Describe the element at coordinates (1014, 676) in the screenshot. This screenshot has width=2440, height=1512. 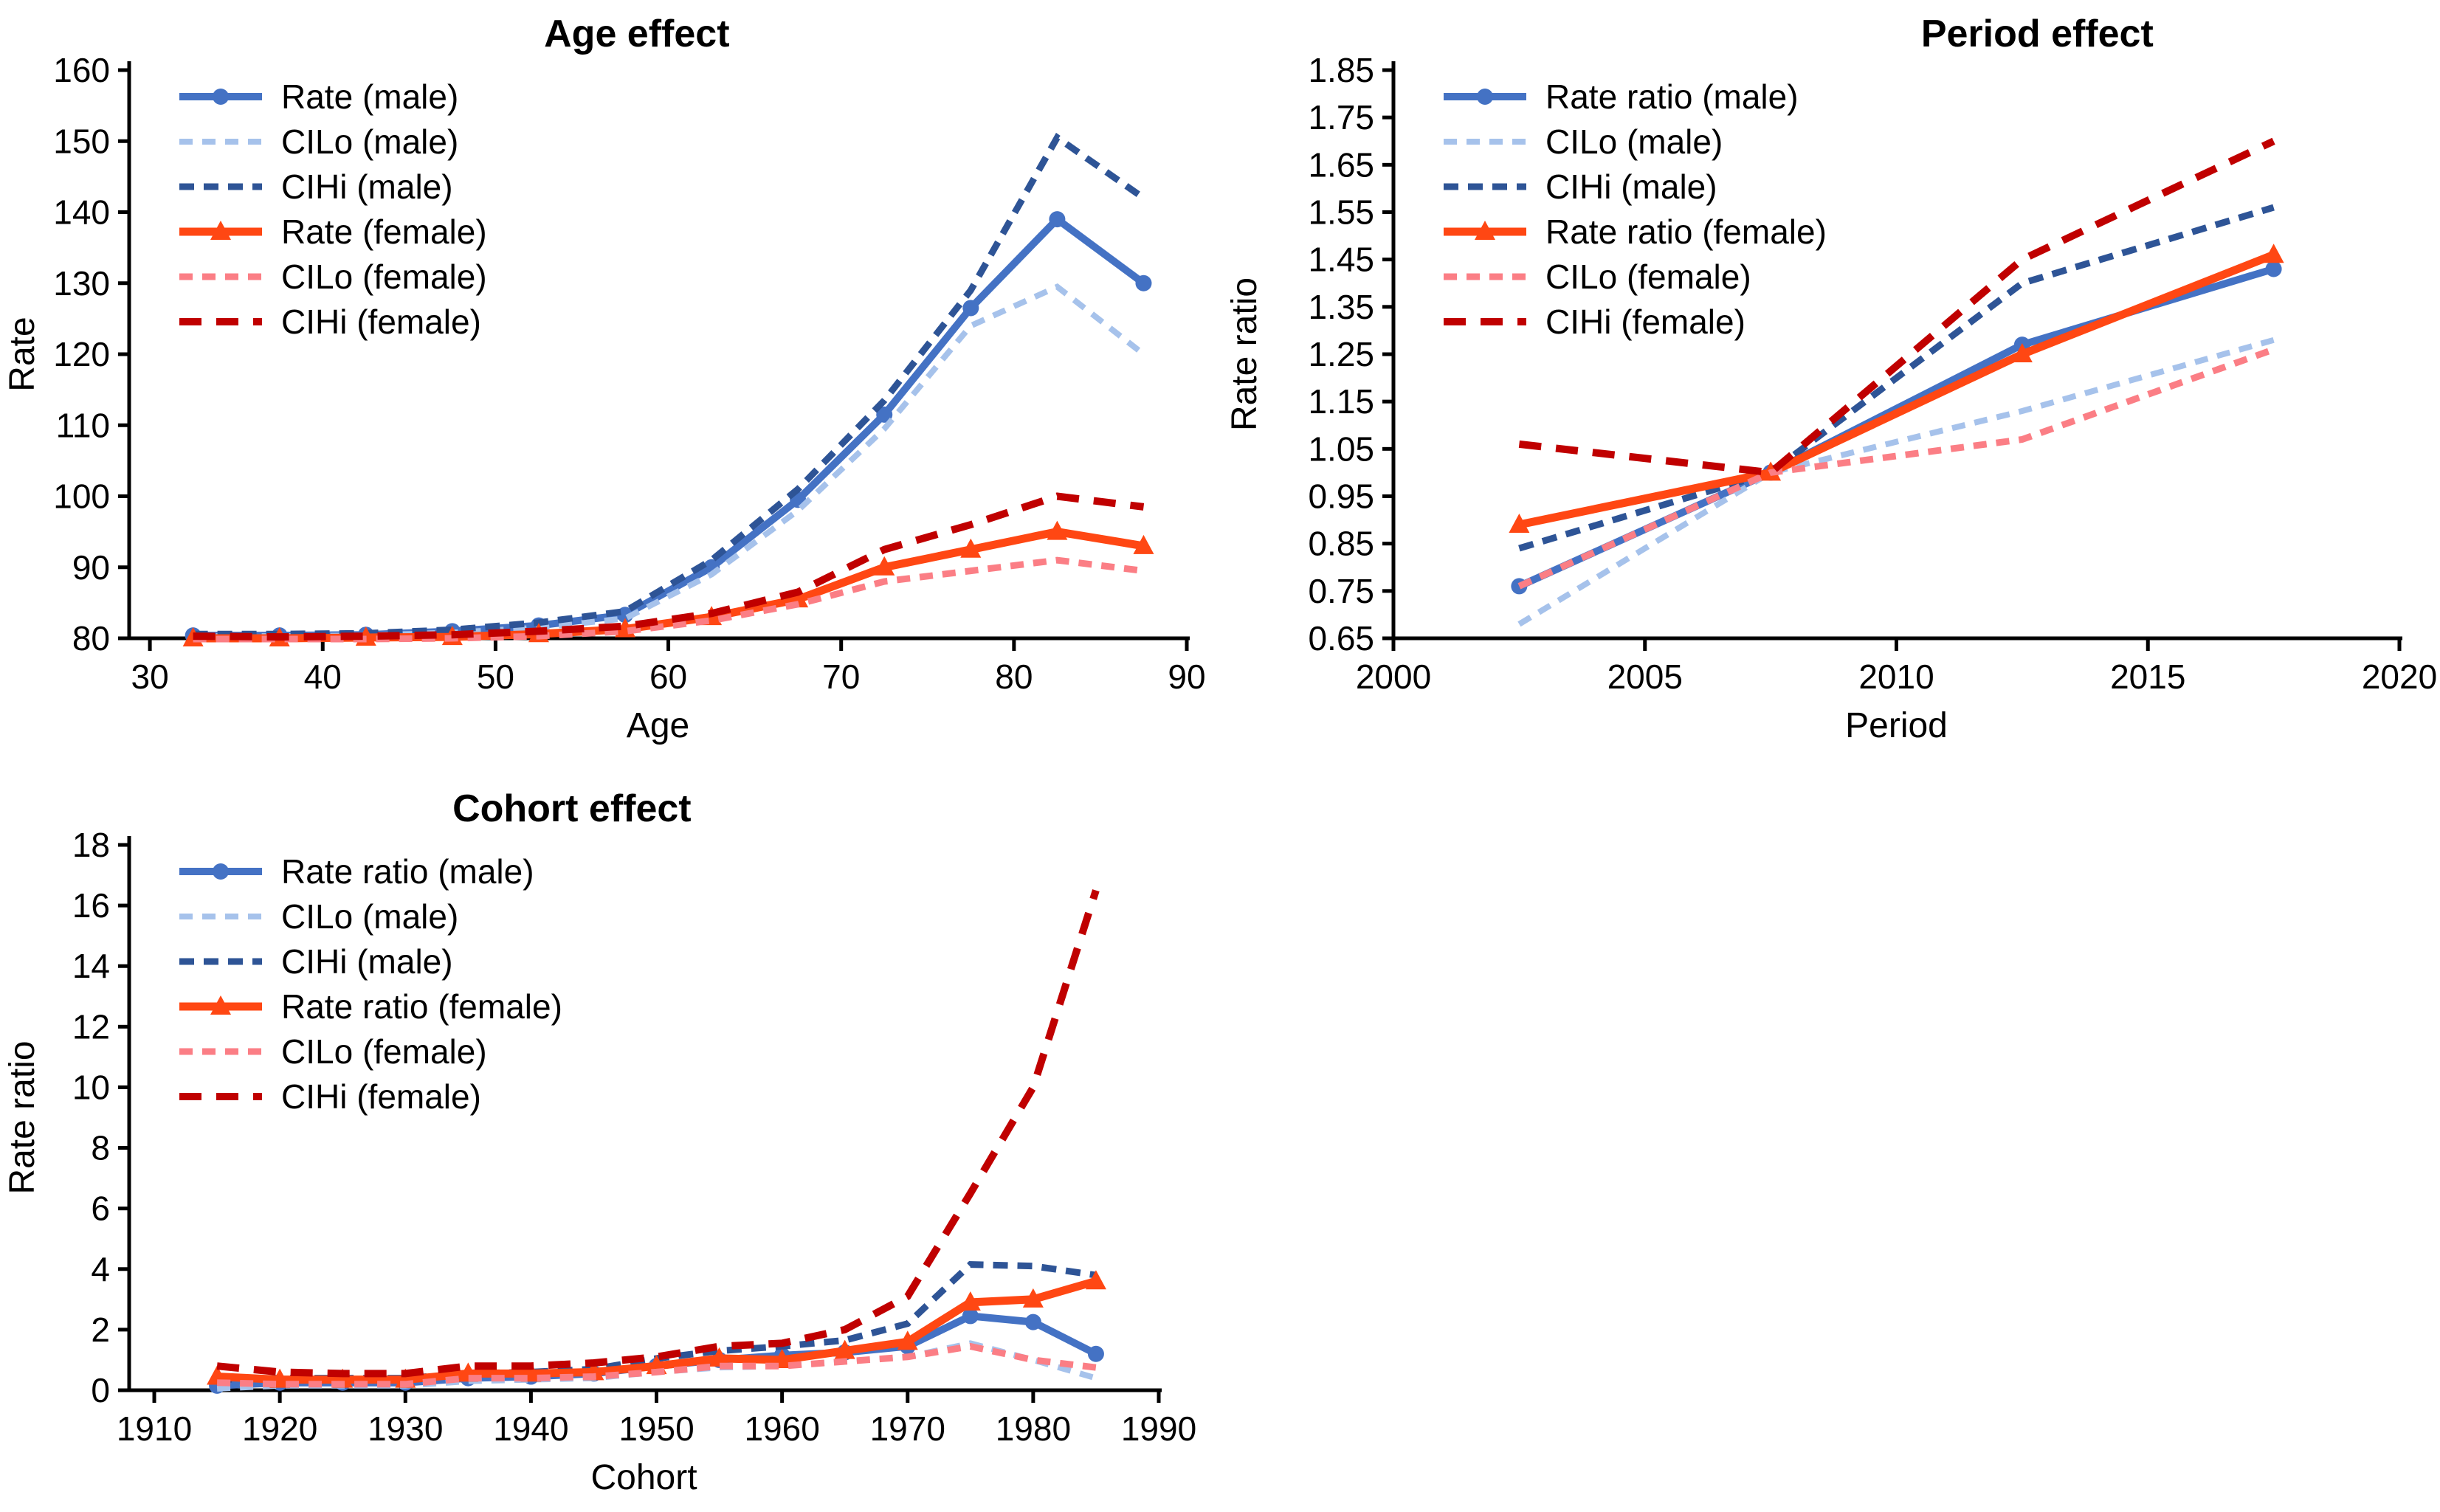
I see `x-tick-label: 80` at that location.